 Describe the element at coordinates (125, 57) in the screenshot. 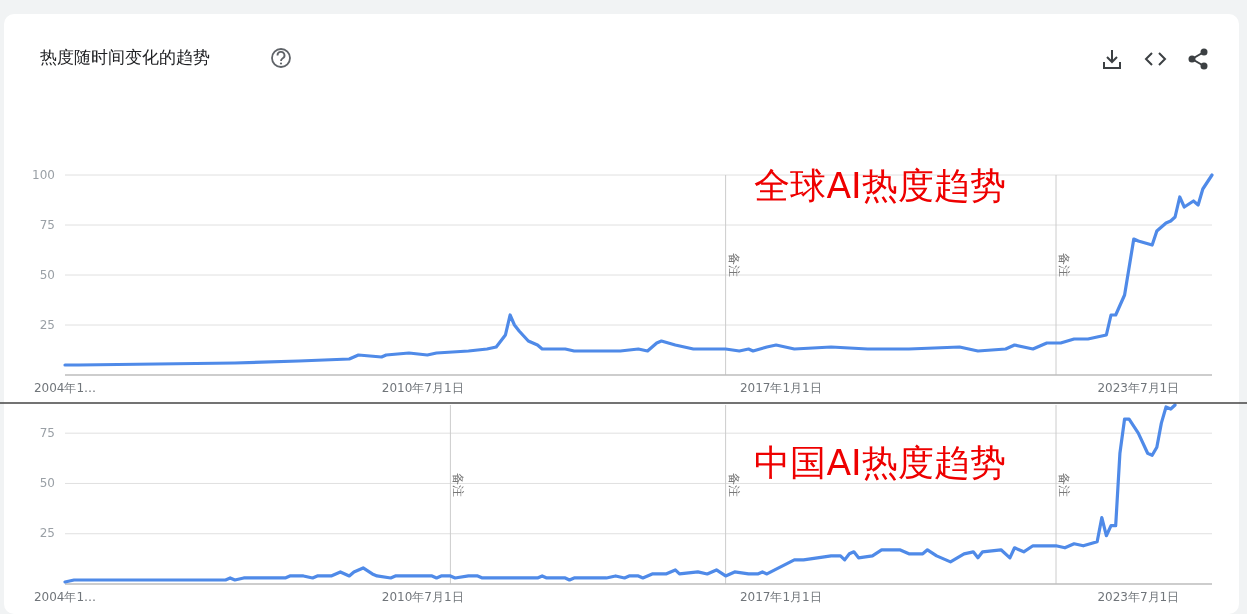

I see `chart-title: 热度随时间变化的趋势` at that location.